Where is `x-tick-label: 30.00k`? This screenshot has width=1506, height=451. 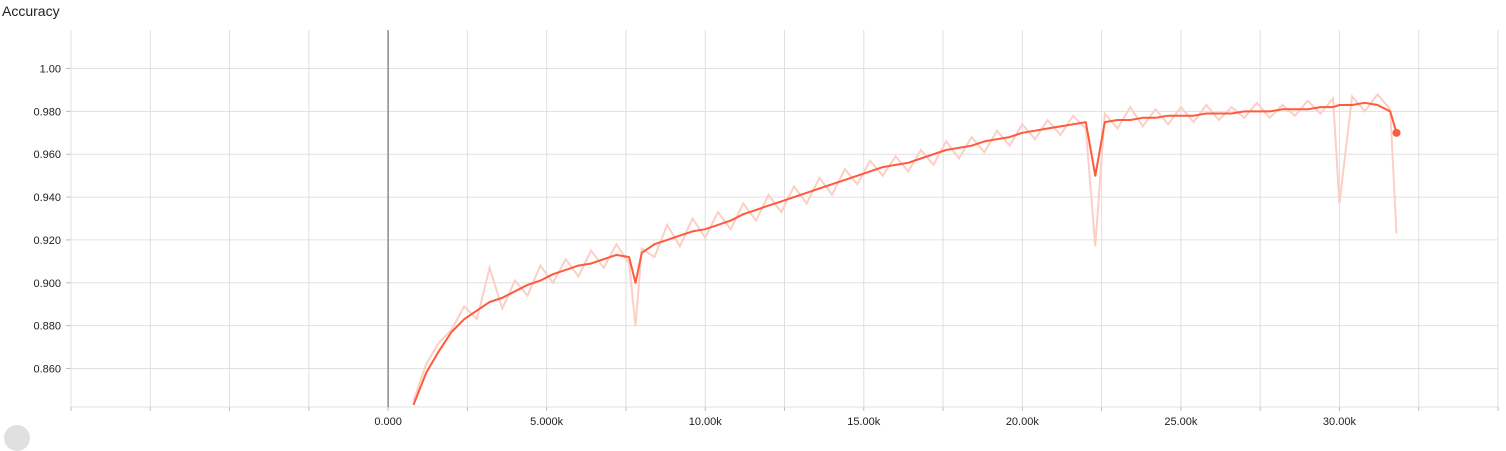 x-tick-label: 30.00k is located at coordinates (1340, 422).